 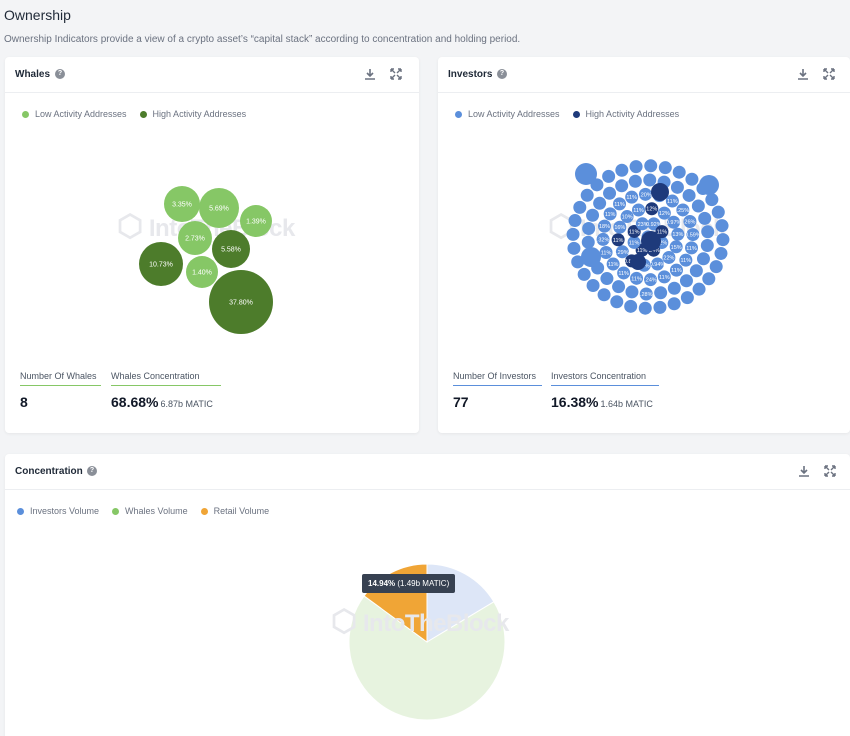 I want to click on investor-bubble: .24%, so click(x=651, y=280).